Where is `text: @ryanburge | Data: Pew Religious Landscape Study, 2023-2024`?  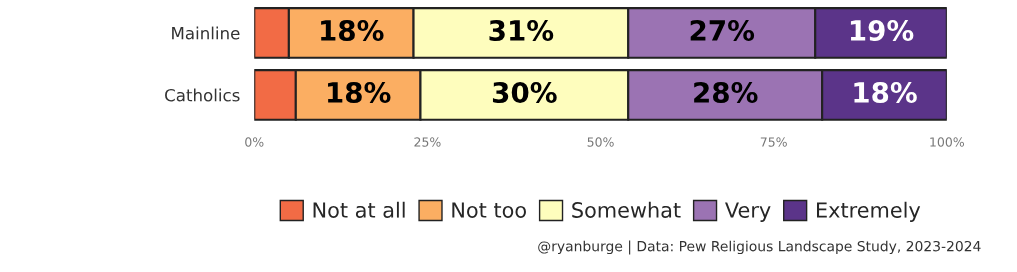
text: @ryanburge | Data: Pew Religious Landscape Study, 2023-2024 is located at coordinates (759, 247).